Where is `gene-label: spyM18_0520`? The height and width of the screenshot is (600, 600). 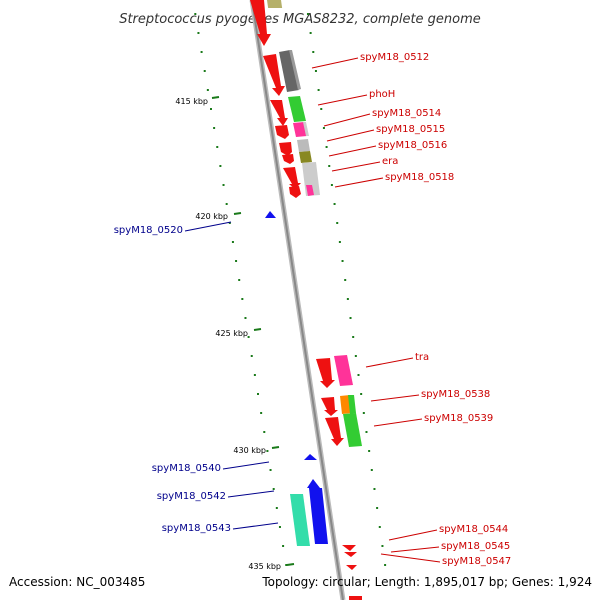
gene-label: spyM18_0520 is located at coordinates (148, 230).